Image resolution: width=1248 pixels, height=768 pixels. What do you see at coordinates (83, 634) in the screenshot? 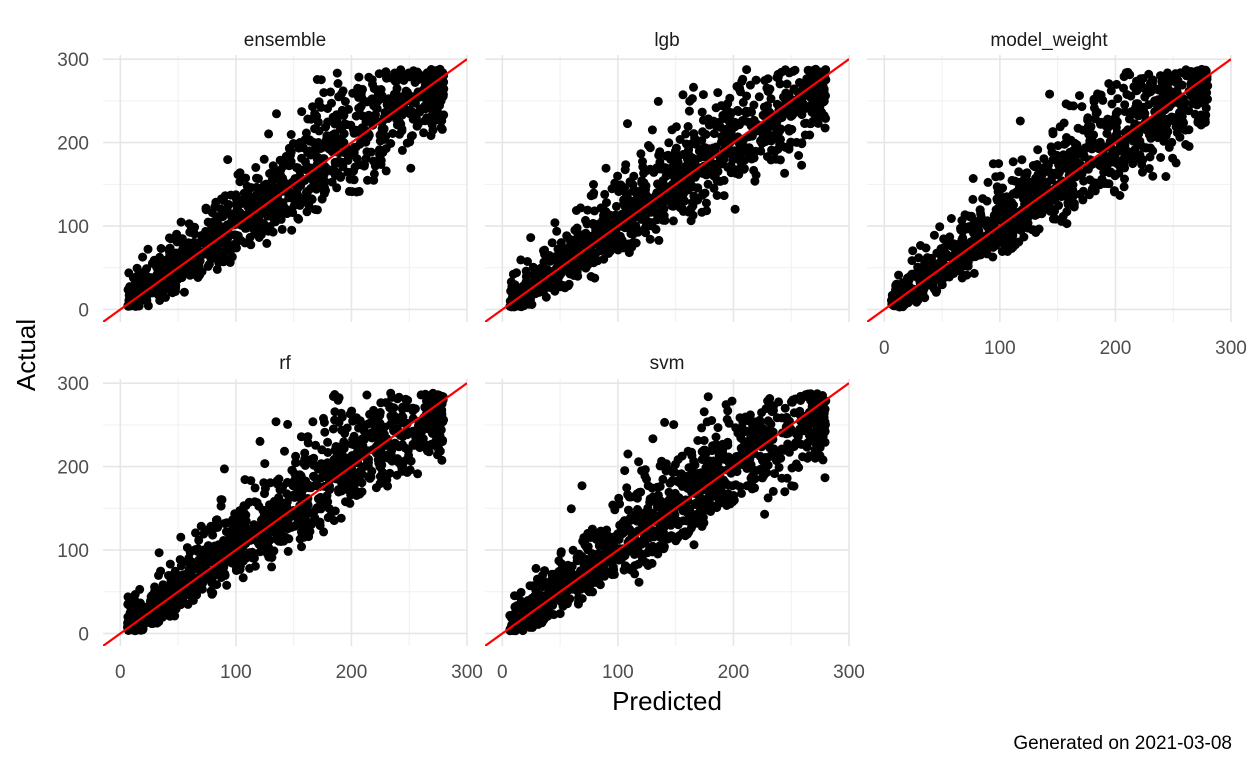
I see `y-tick-label: 0` at bounding box center [83, 634].